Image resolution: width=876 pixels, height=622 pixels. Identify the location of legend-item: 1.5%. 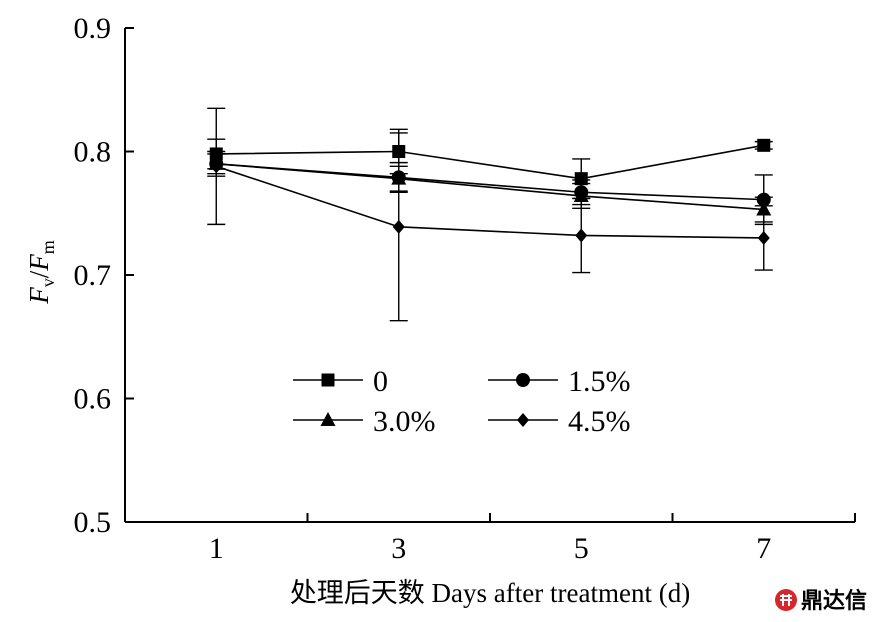
(559, 381).